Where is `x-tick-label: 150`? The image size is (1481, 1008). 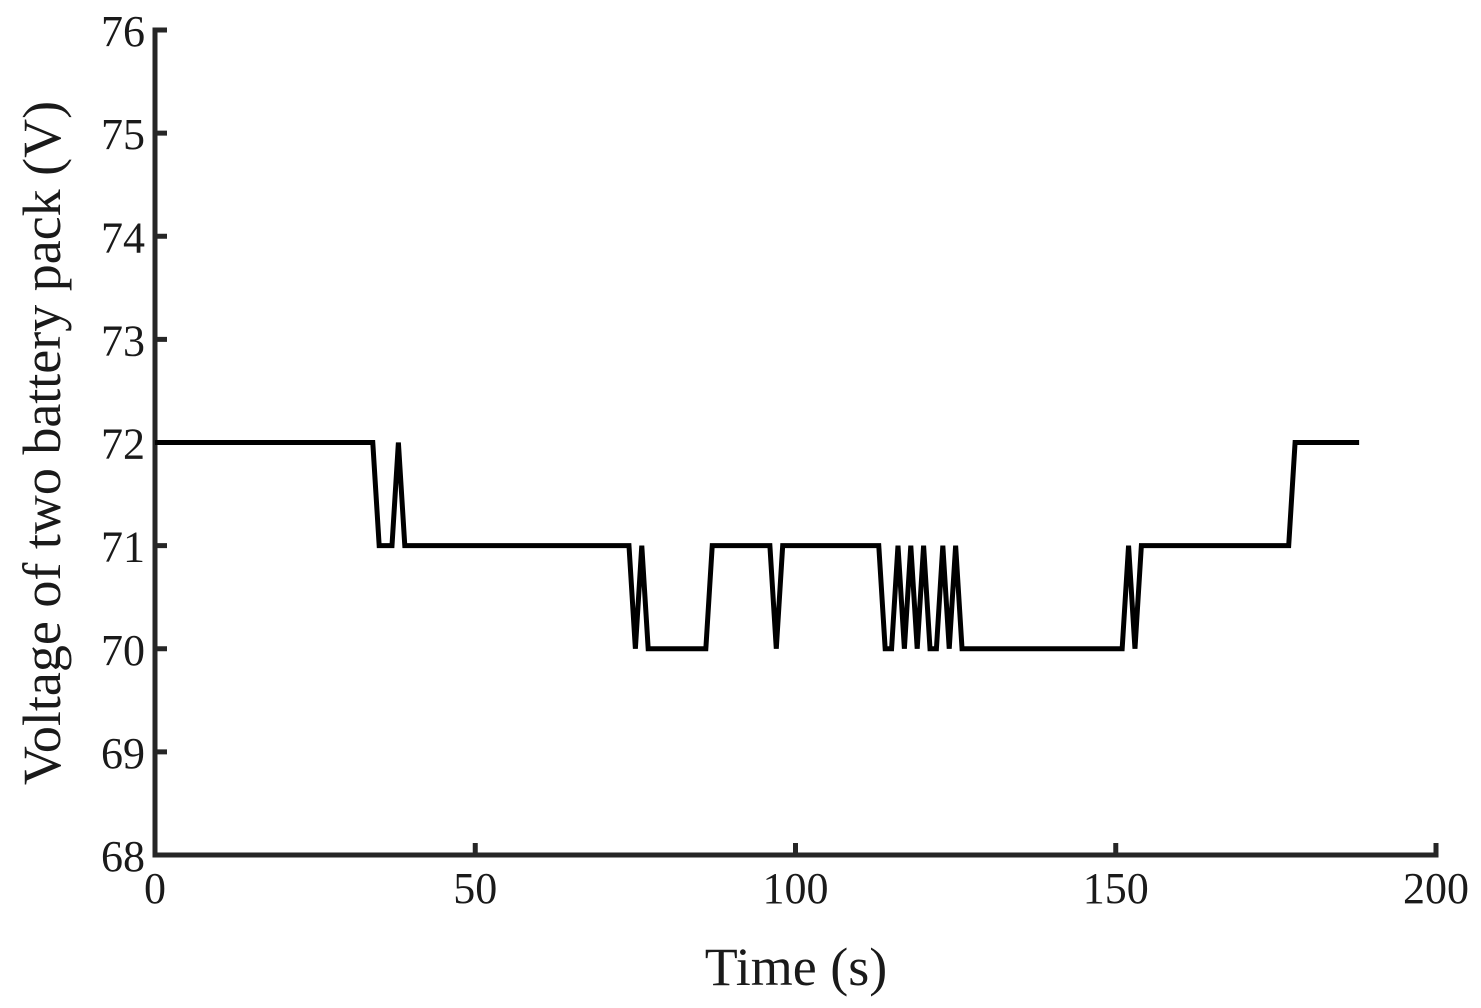
x-tick-label: 150 is located at coordinates (1116, 888).